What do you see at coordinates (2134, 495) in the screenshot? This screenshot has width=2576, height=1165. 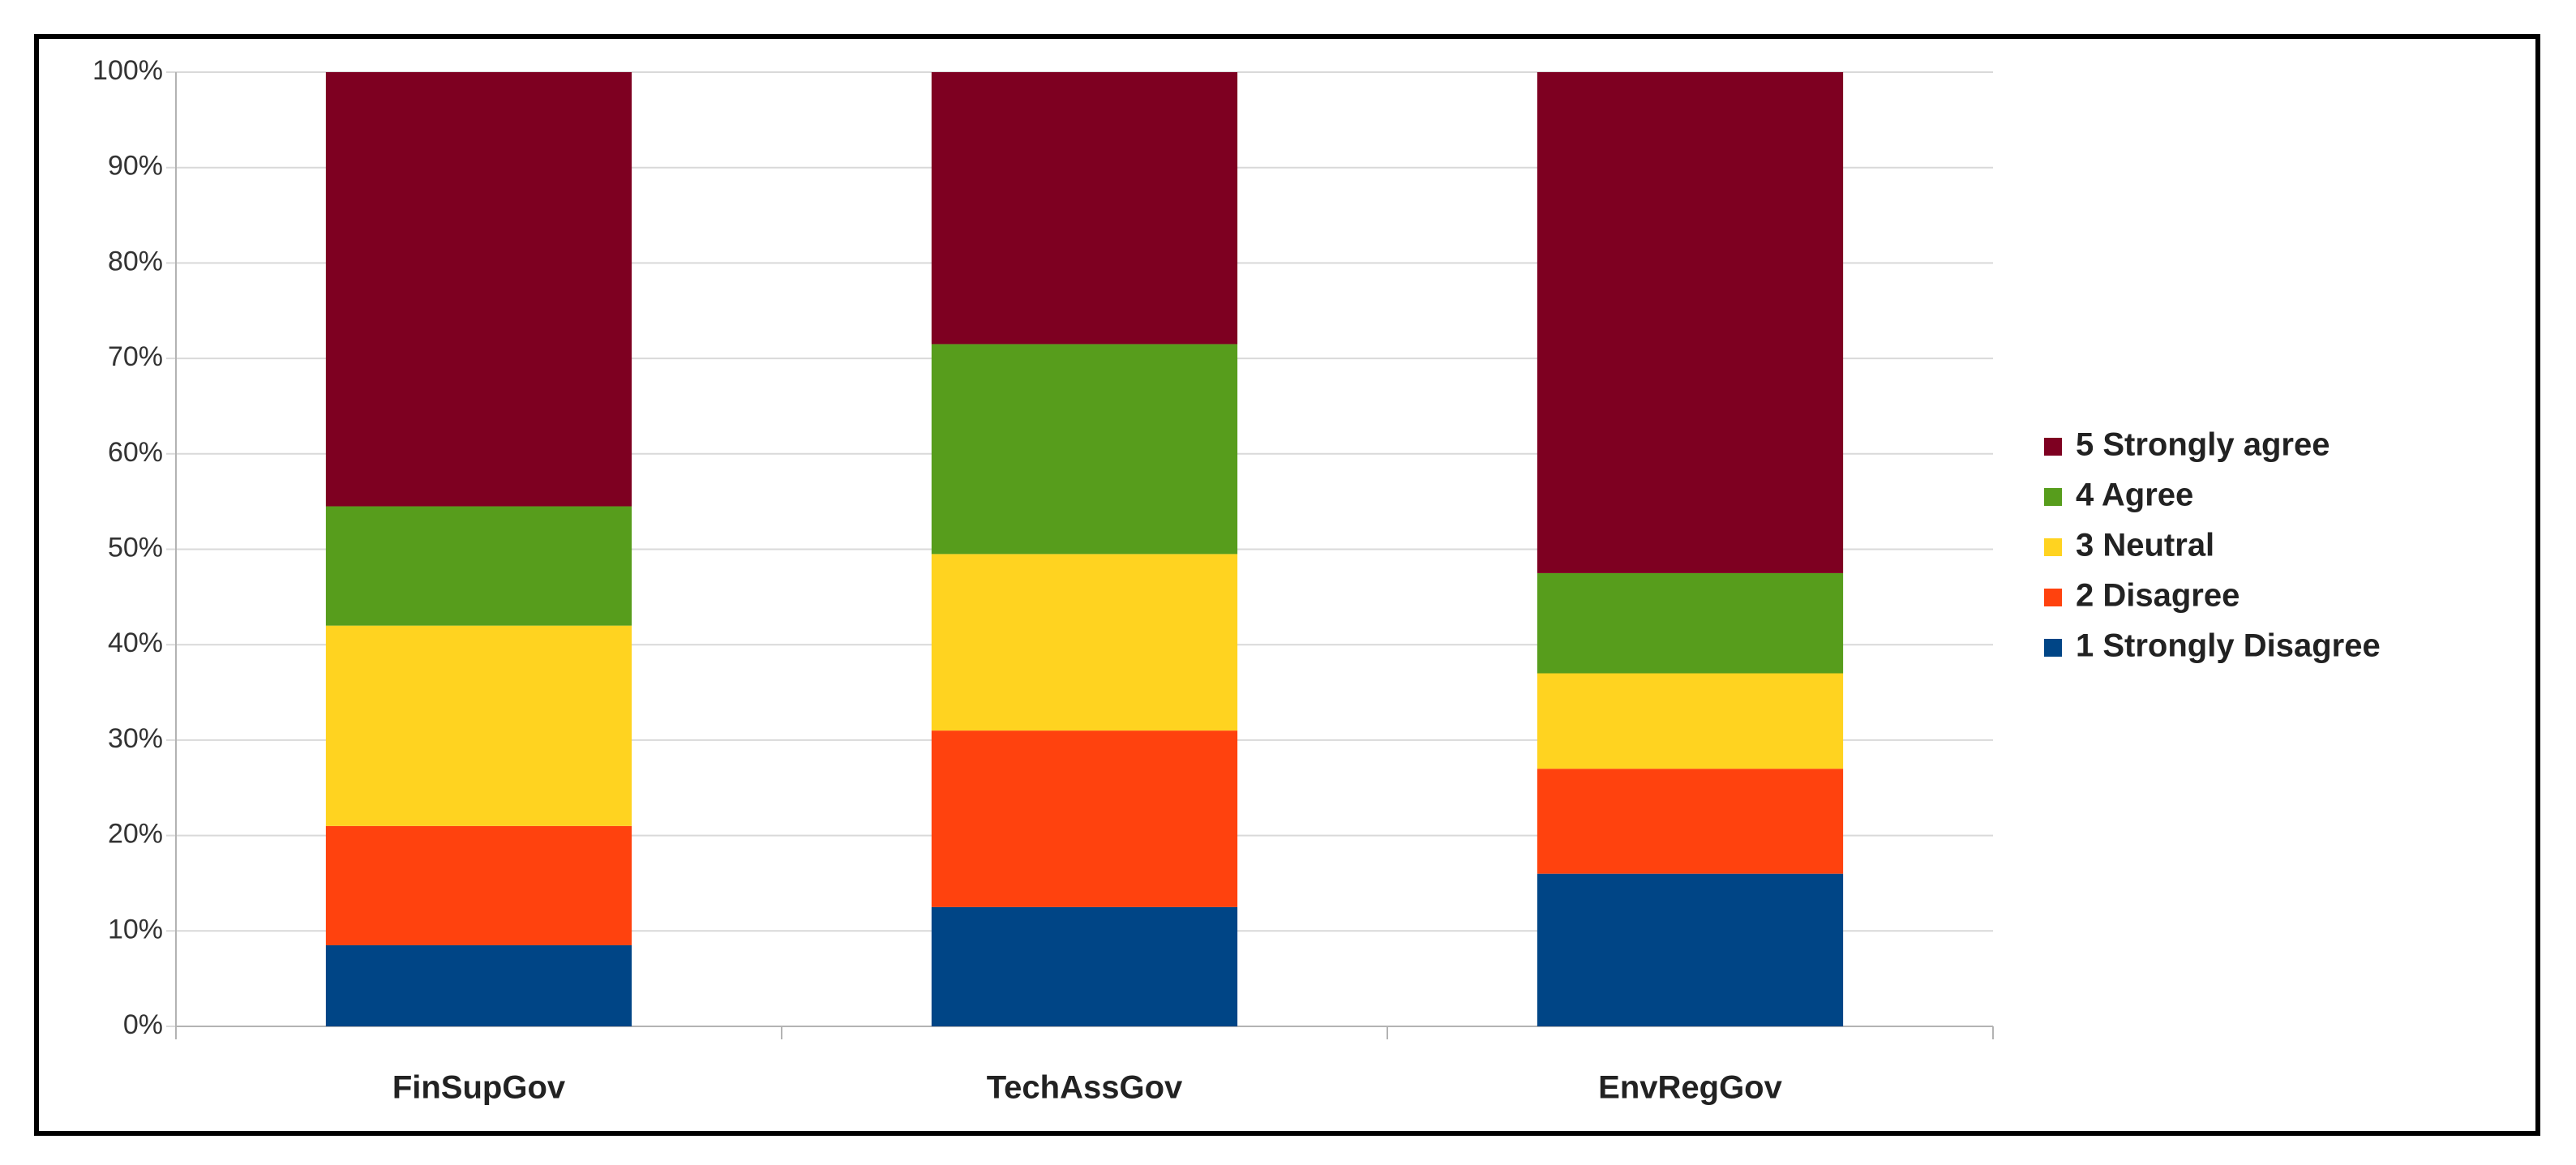 I see `legend-label: 4 Agree` at bounding box center [2134, 495].